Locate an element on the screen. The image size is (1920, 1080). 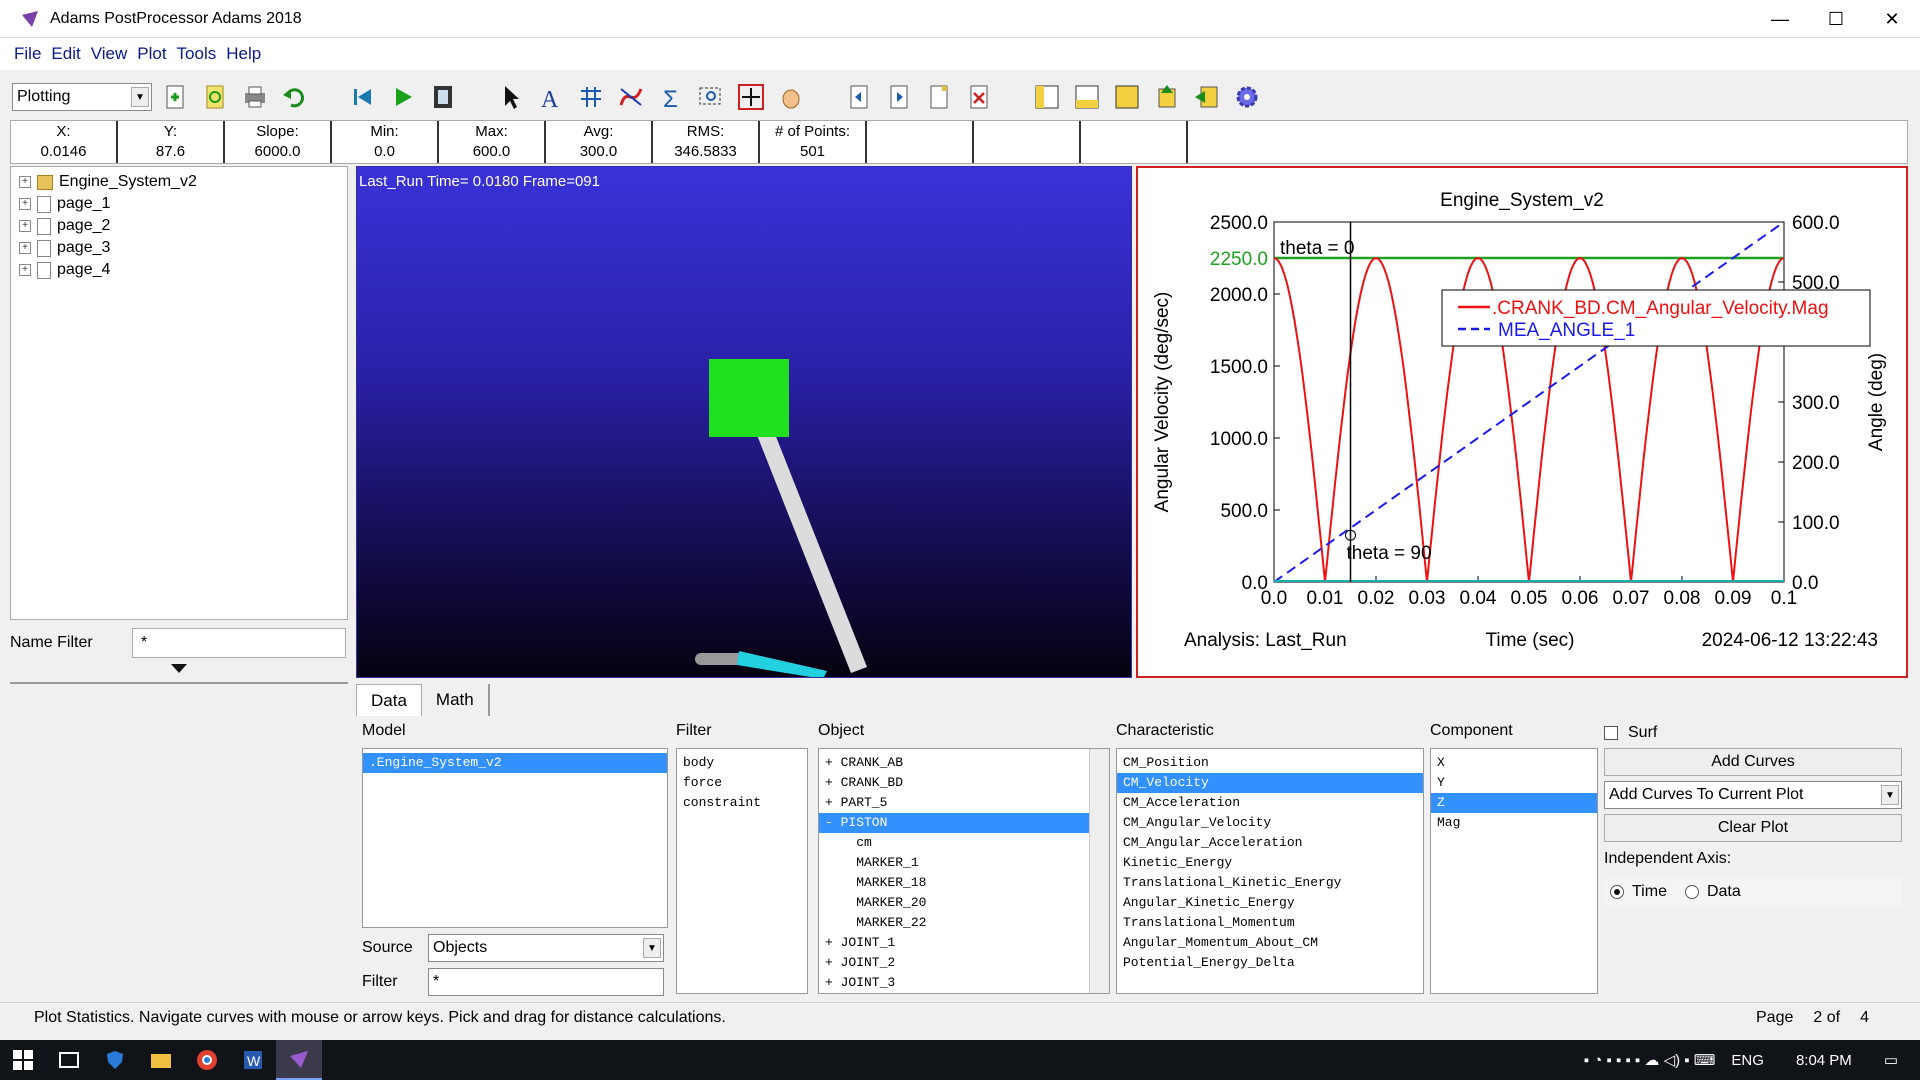
adams-taskbar-button is located at coordinates (299, 1060).